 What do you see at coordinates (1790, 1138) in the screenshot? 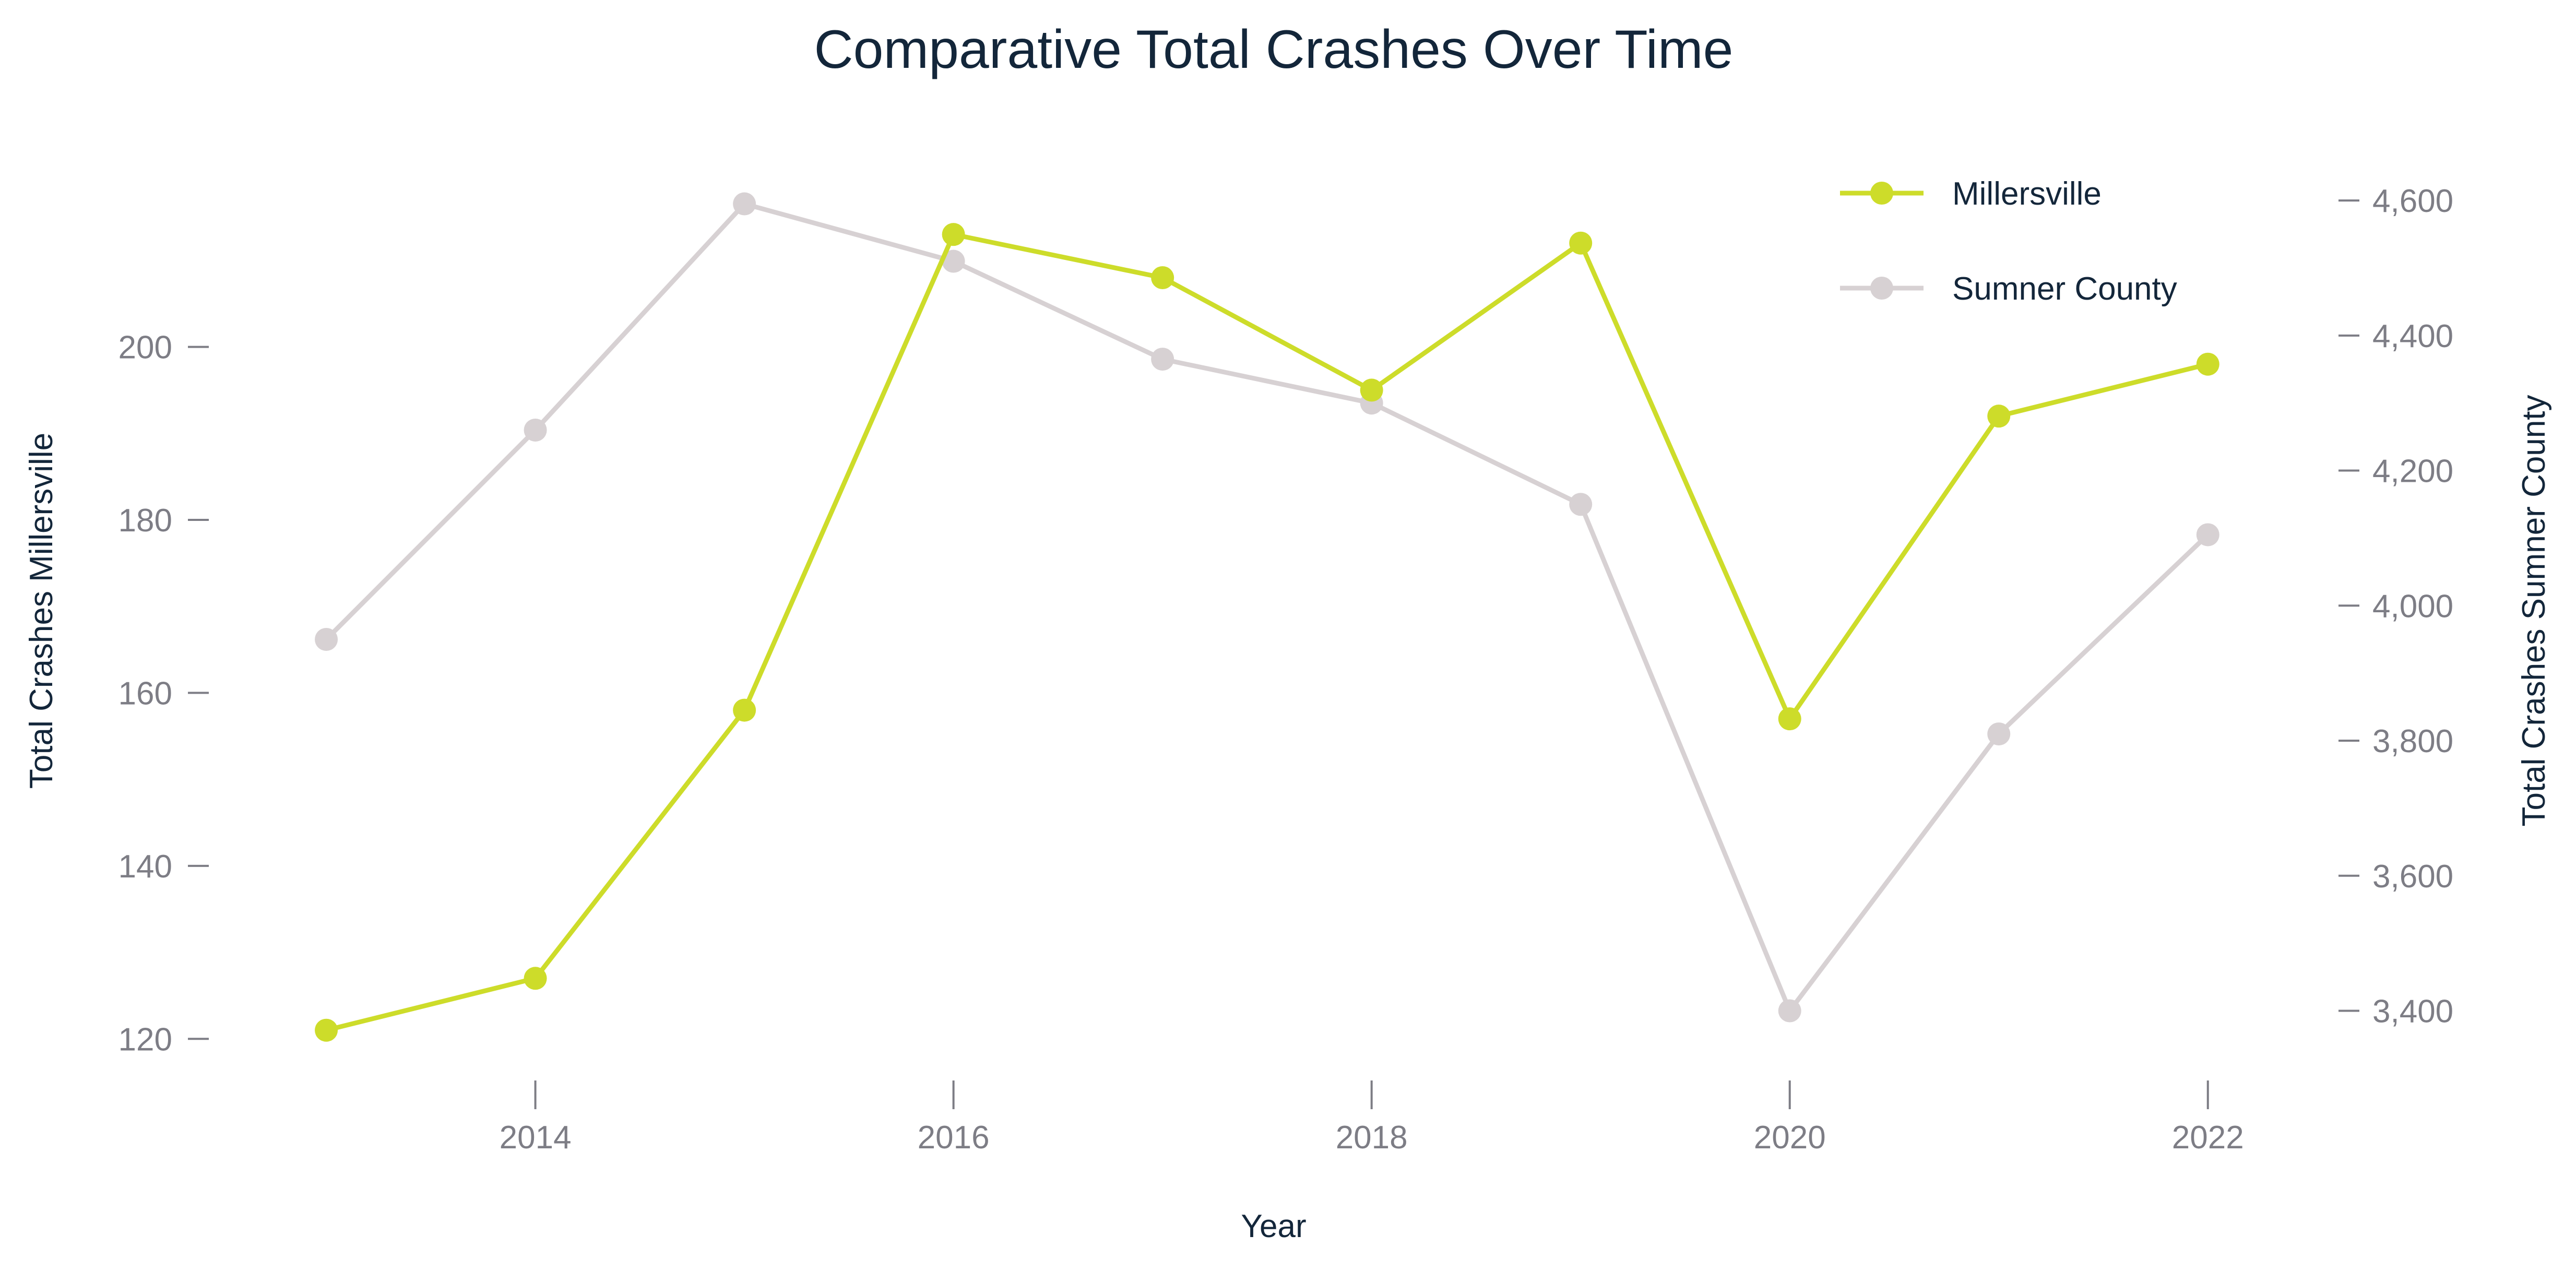
I see `x-tick-label: 2020` at bounding box center [1790, 1138].